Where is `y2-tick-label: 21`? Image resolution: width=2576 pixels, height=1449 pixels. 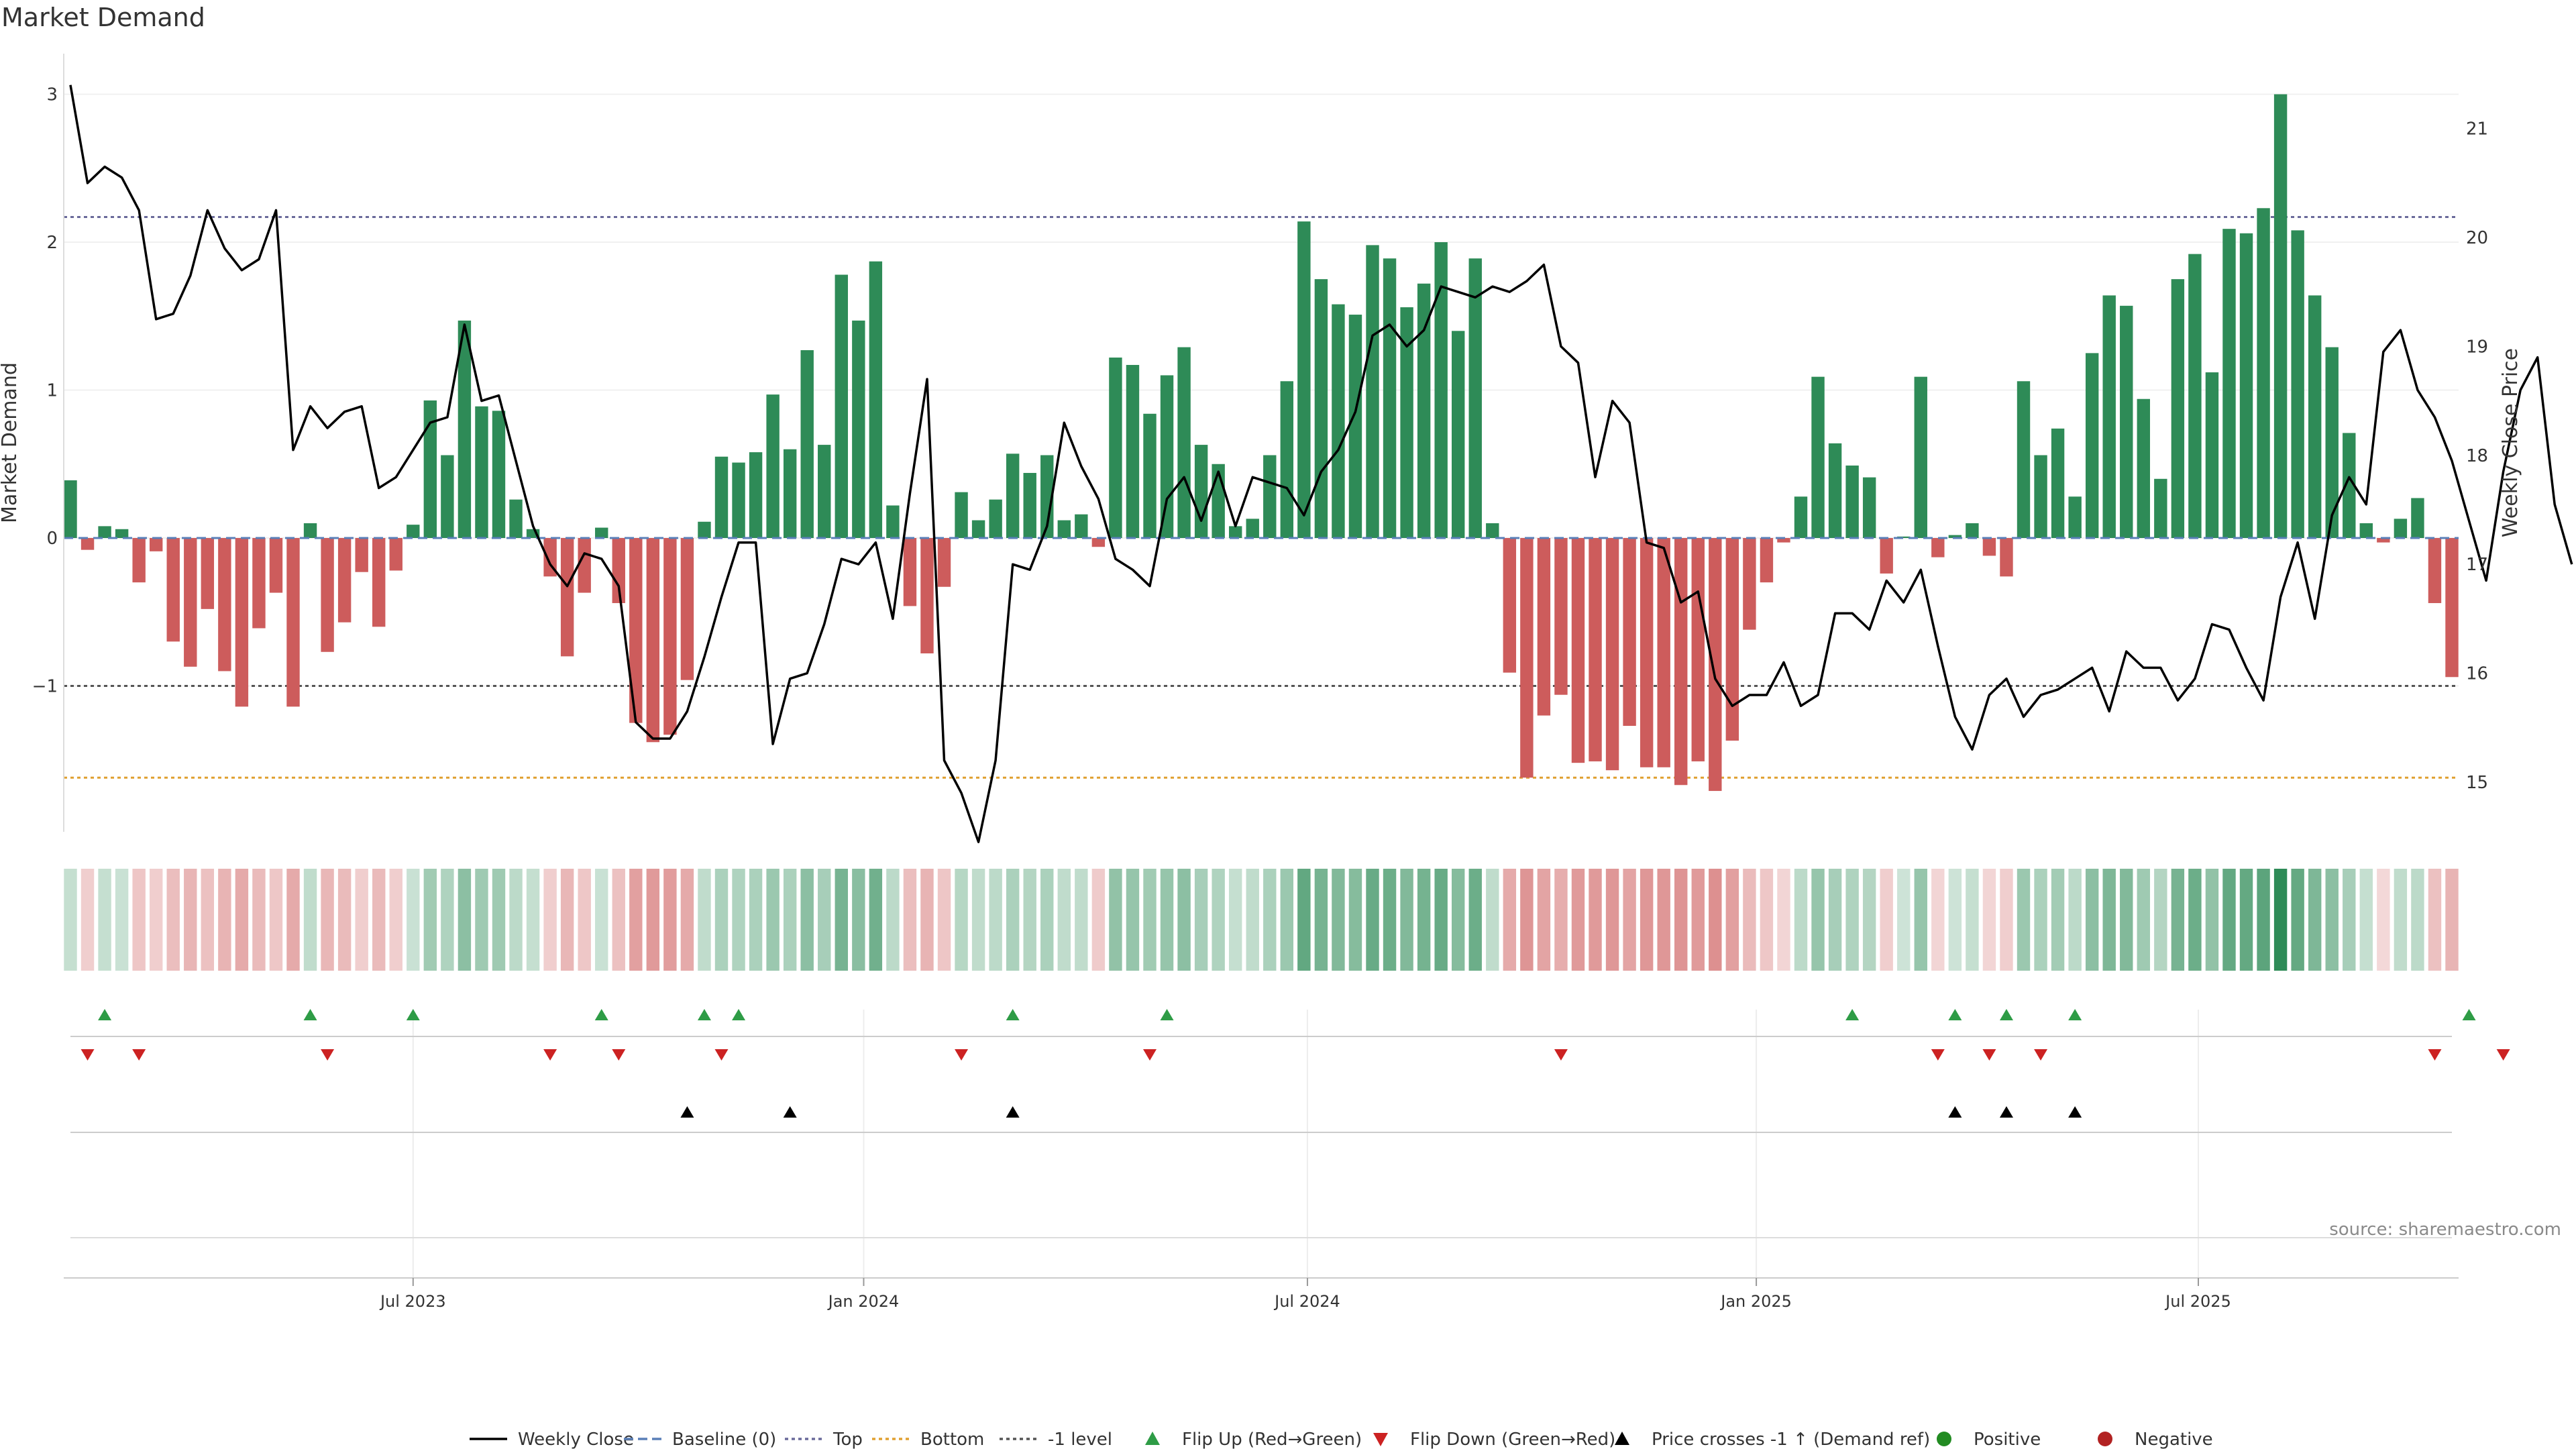
y2-tick-label: 21 is located at coordinates (2477, 129).